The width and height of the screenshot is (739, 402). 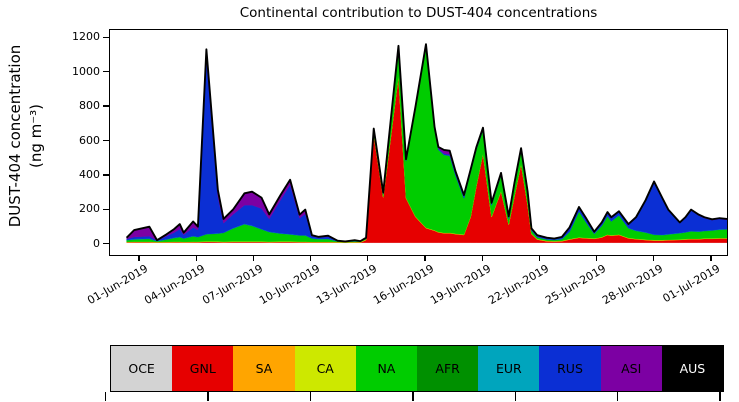 What do you see at coordinates (89, 174) in the screenshot?
I see `y-tick-label: 400` at bounding box center [89, 174].